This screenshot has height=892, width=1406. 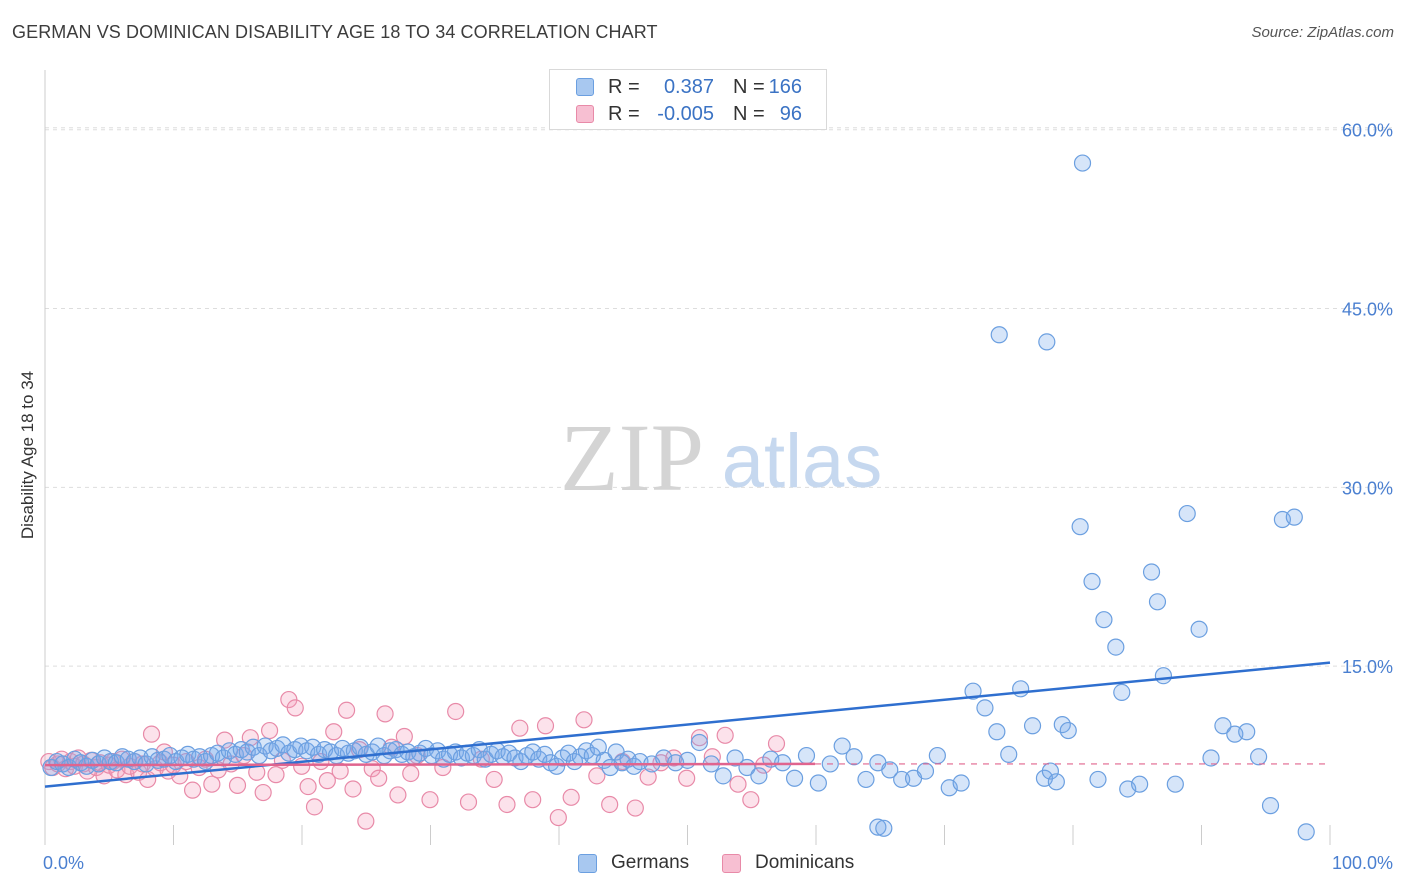 I want to click on legend-label-dominicans: Dominicans, so click(x=805, y=862).